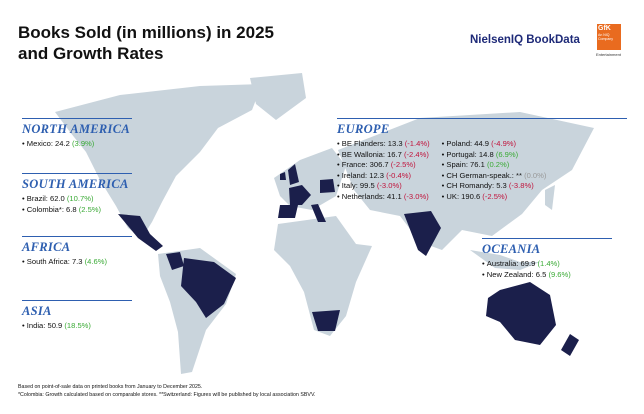  I want to click on entry-label: Netherlands: 41.1, so click(371, 196).